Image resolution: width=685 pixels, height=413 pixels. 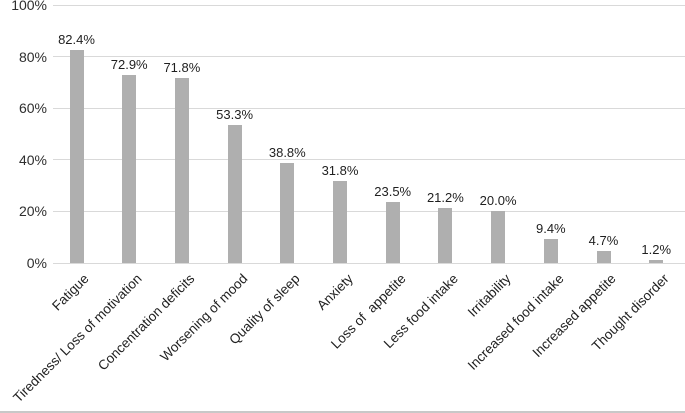 What do you see at coordinates (36, 263) in the screenshot?
I see `y-tick-label: 0%` at bounding box center [36, 263].